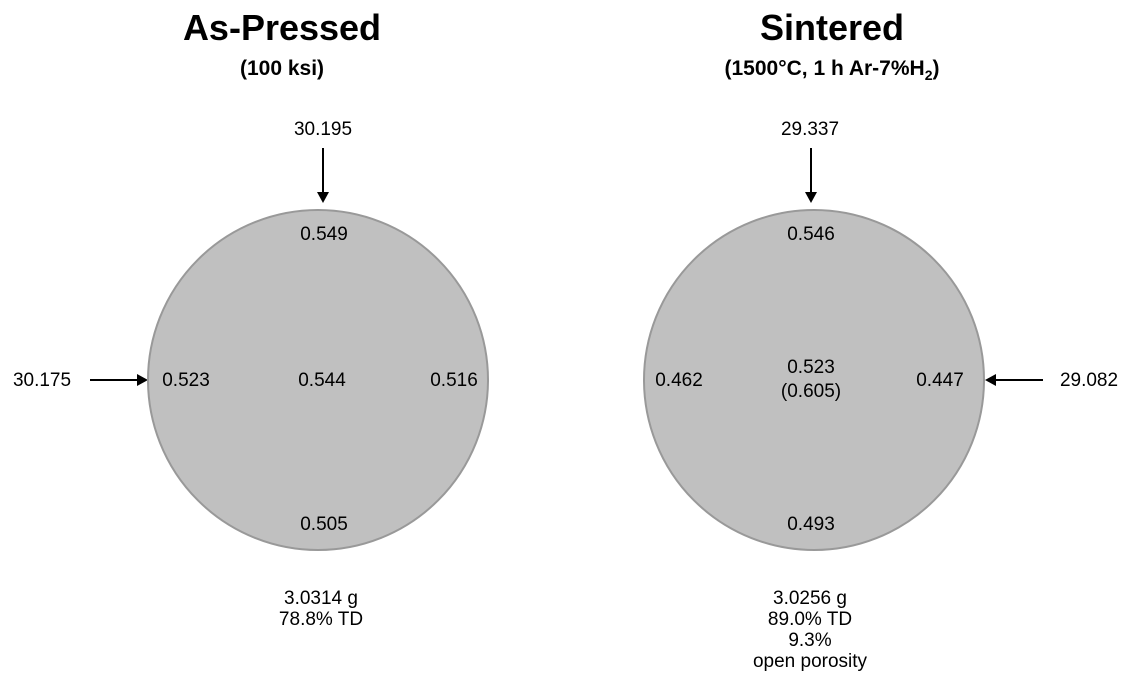 Image resolution: width=1129 pixels, height=692 pixels. What do you see at coordinates (810, 598) in the screenshot?
I see `sintered-mass: 3.0256 g` at bounding box center [810, 598].